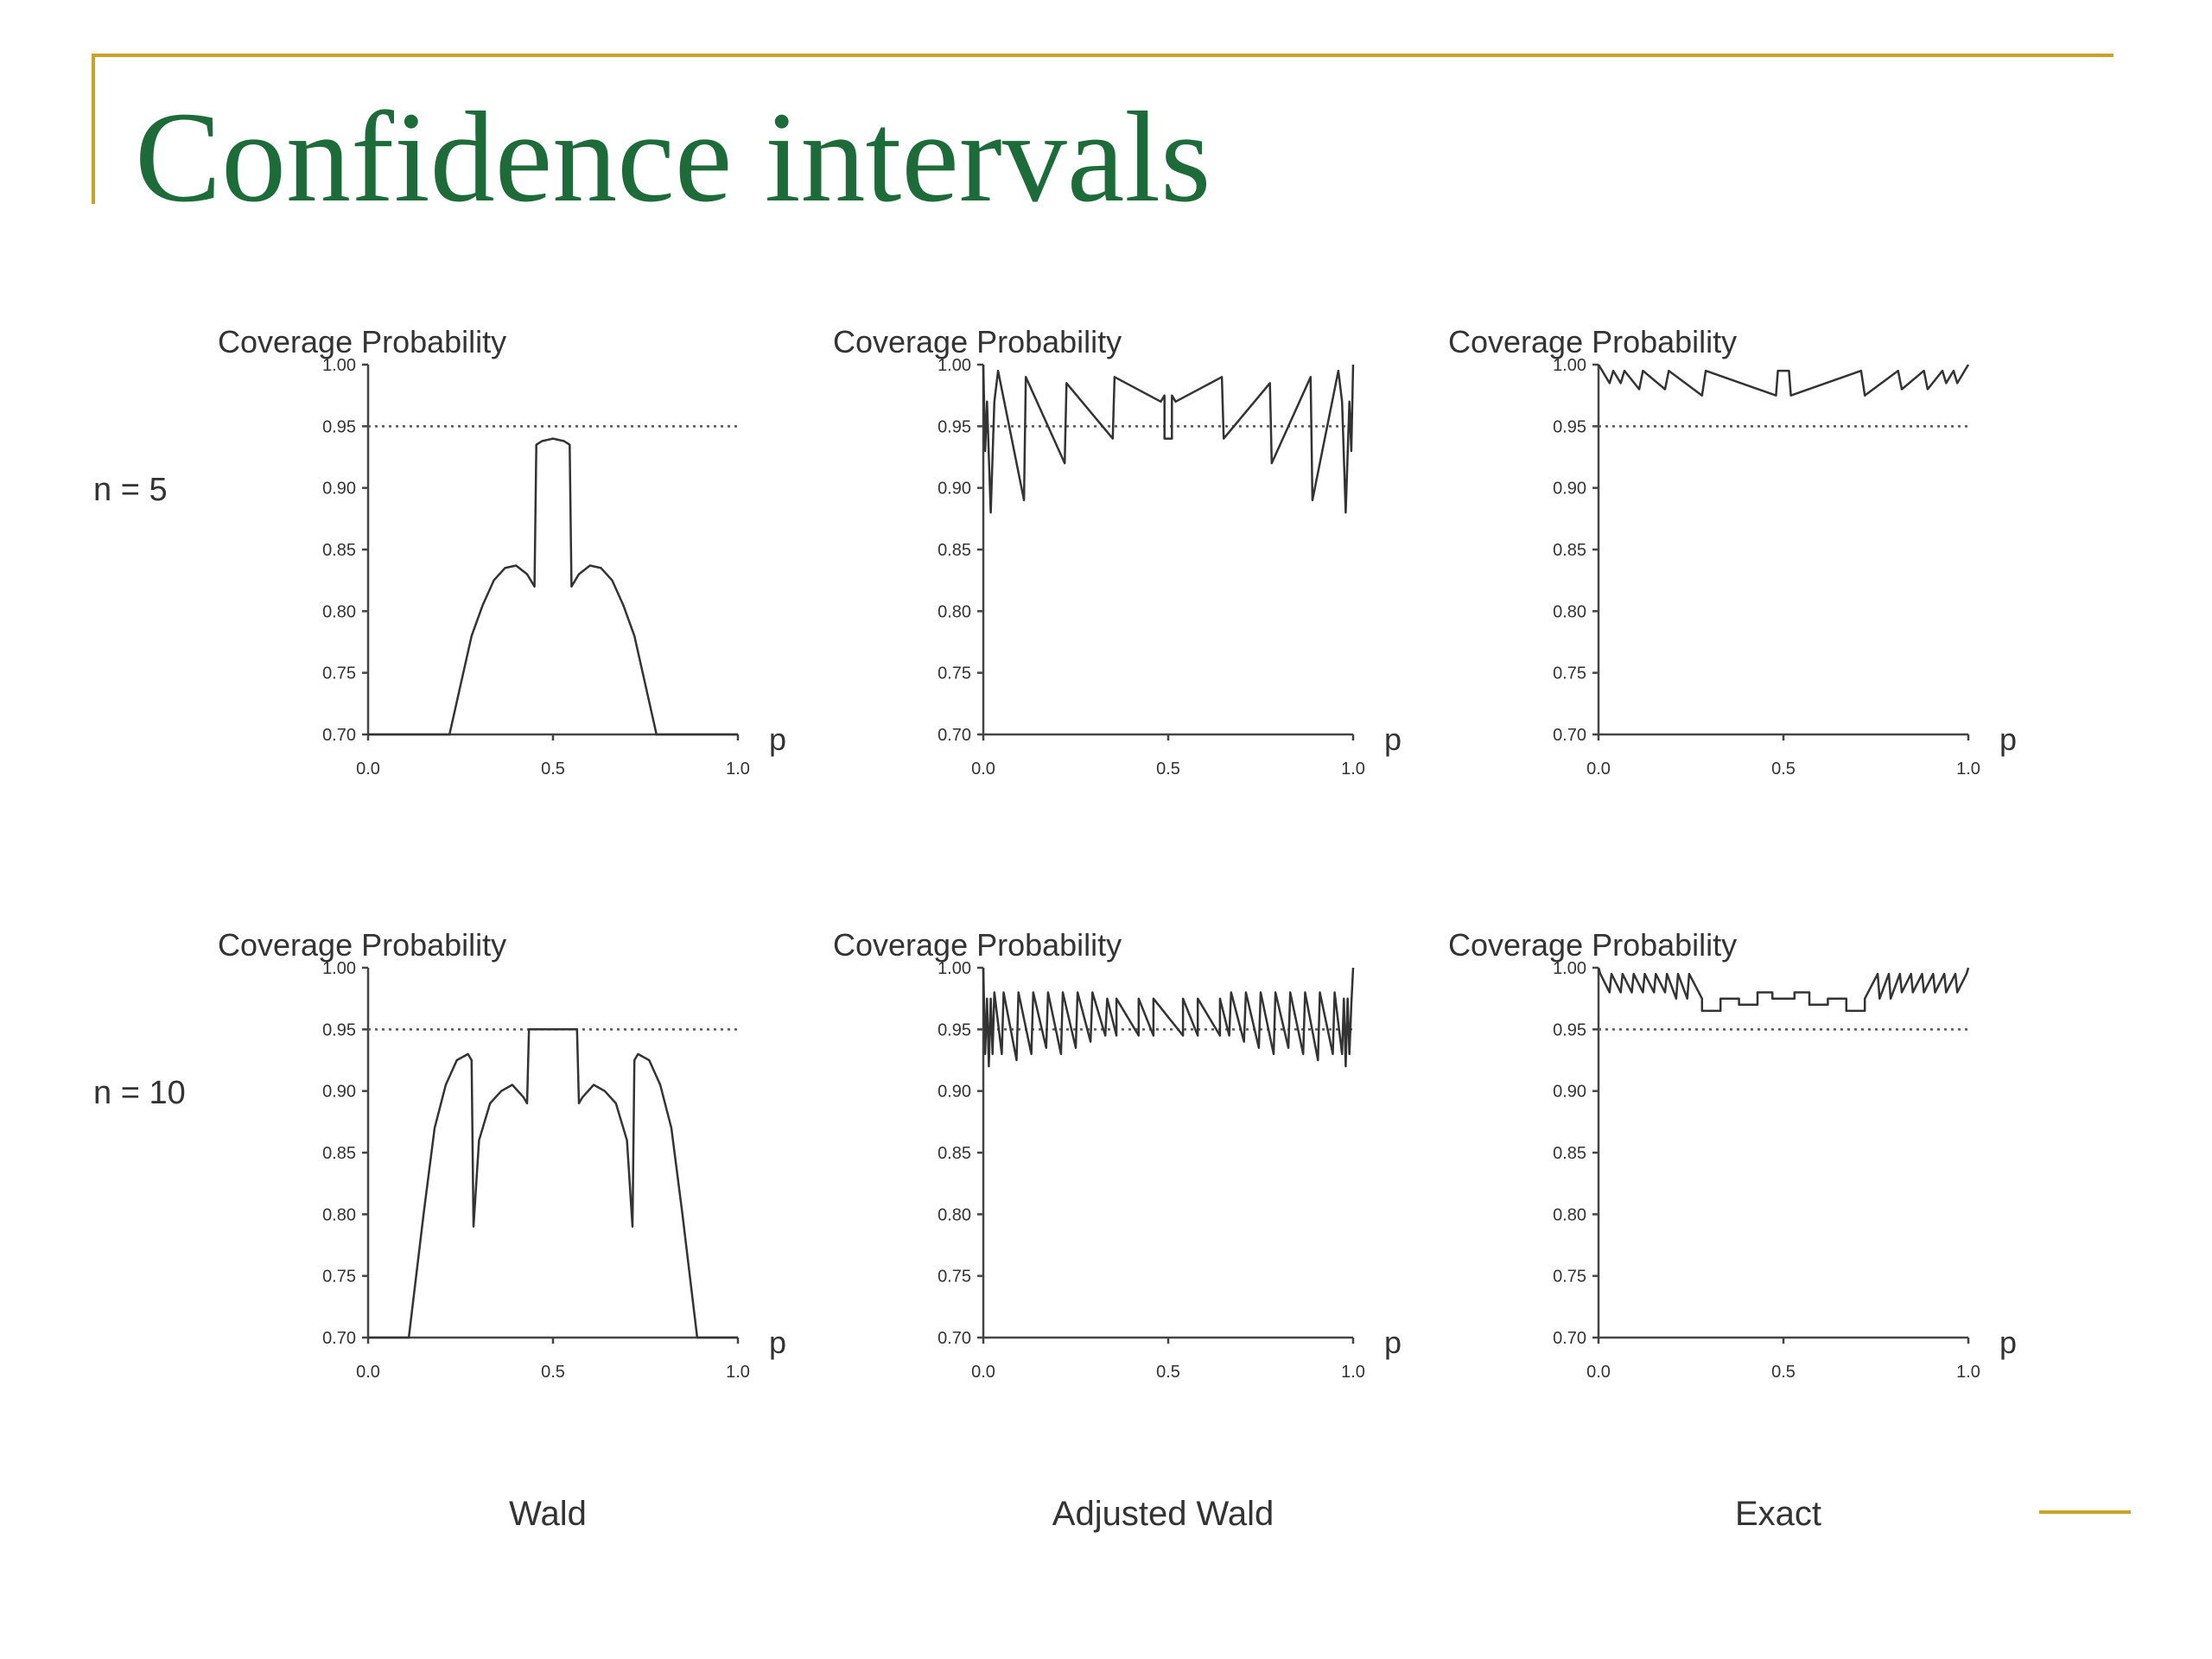 The height and width of the screenshot is (1659, 2212). I want to click on bottom-accent-rule, so click(2085, 1512).